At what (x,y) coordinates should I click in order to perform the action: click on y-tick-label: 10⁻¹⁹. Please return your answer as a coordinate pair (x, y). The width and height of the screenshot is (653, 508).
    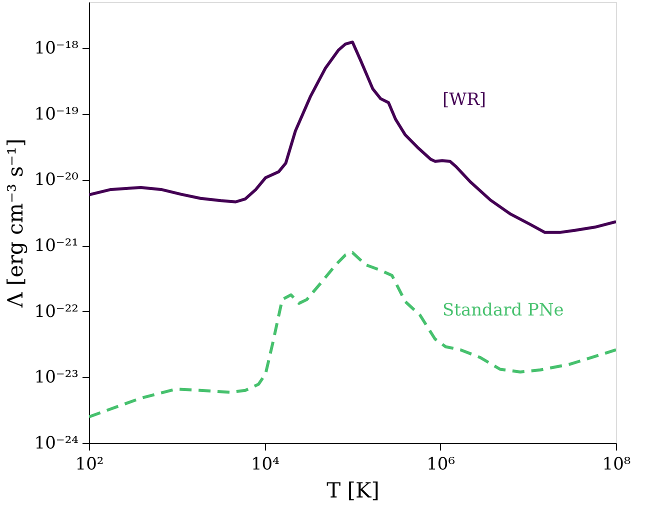
    Looking at the image, I should click on (56, 114).